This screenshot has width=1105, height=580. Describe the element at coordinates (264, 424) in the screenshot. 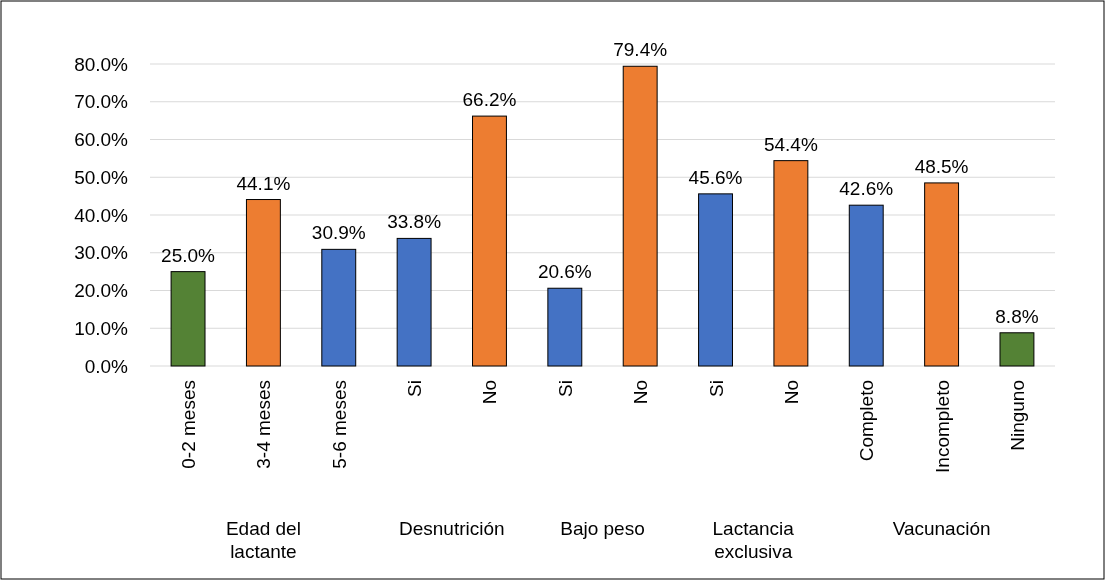

I see `x-tick-label: 3-4 meses` at that location.